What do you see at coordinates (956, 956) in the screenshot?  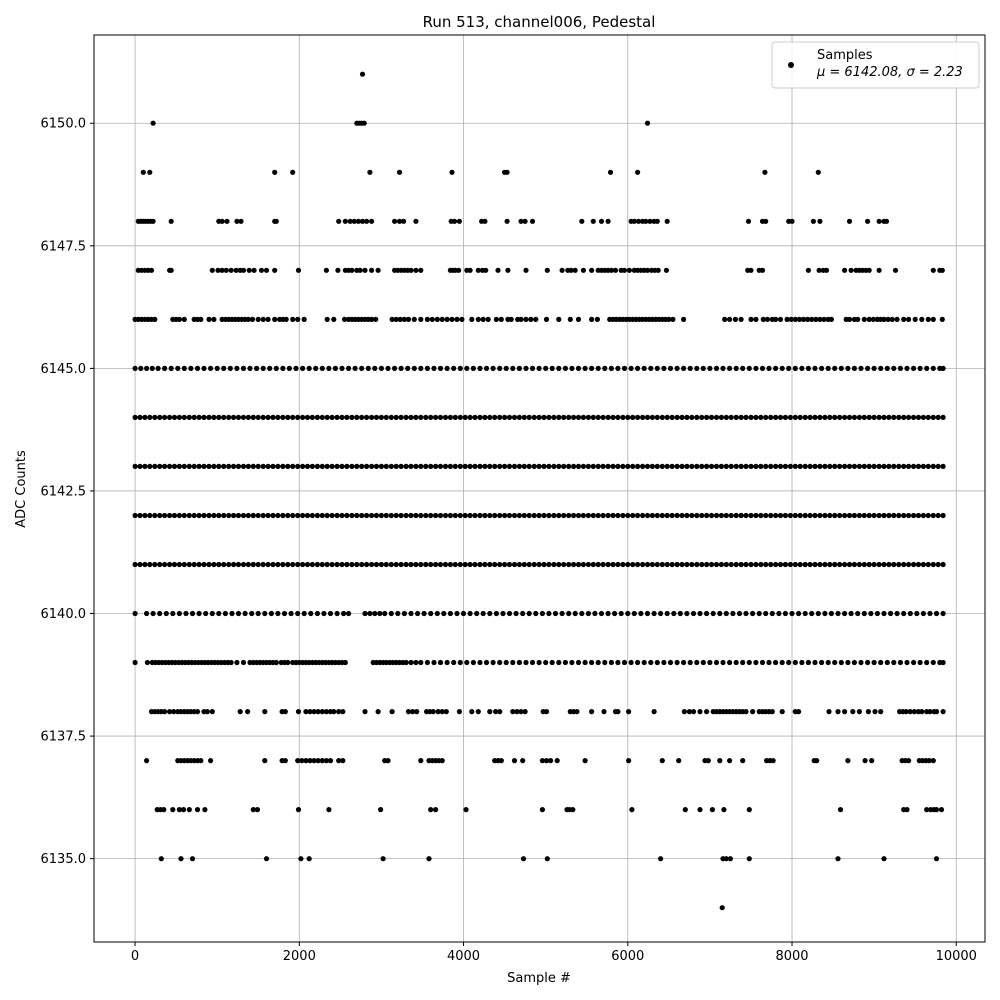 I see `x-tick-label: 10000` at bounding box center [956, 956].